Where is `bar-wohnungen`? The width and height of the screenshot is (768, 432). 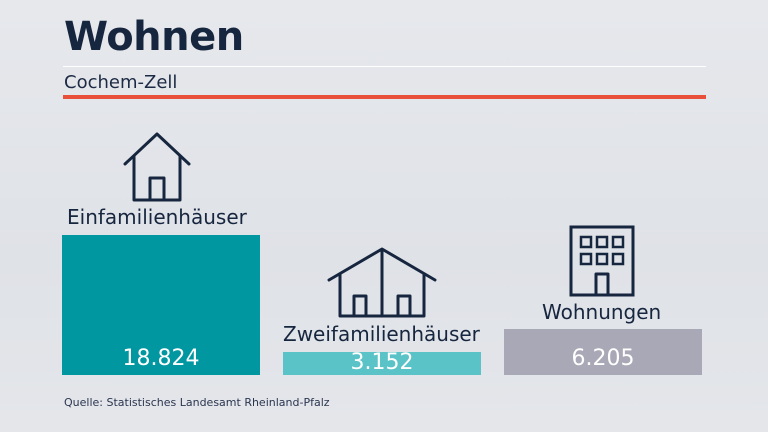 bar-wohnungen is located at coordinates (603, 352).